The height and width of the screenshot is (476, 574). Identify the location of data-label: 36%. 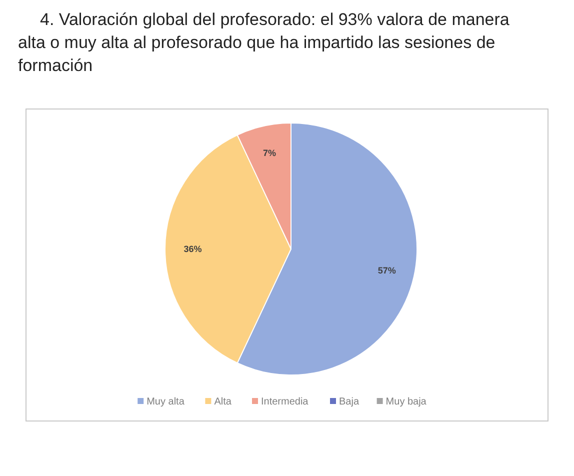
(193, 249).